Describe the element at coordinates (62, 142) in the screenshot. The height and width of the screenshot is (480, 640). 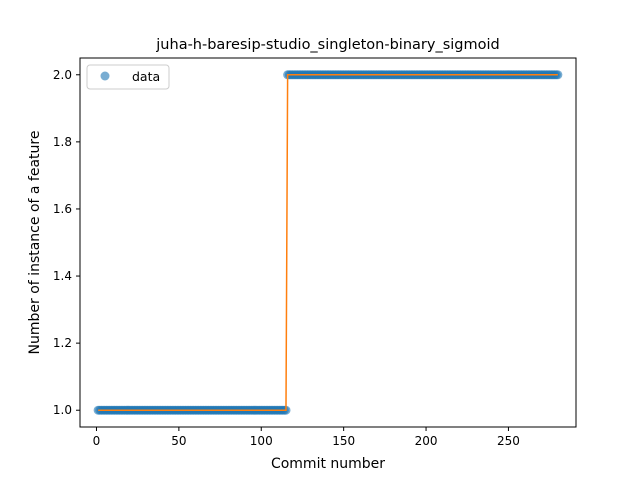
I see `y-tick-label: 1.8` at that location.